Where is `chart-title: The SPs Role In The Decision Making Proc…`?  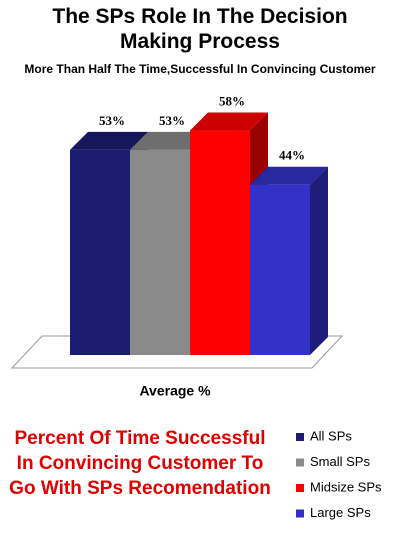
chart-title: The SPs Role In The Decision Making Proc… is located at coordinates (200, 29).